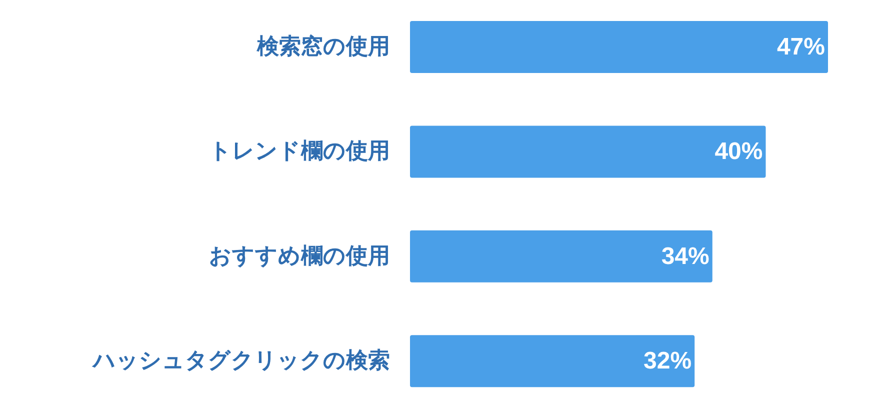 Image resolution: width=894 pixels, height=410 pixels. I want to click on data-label: 34%, so click(685, 256).